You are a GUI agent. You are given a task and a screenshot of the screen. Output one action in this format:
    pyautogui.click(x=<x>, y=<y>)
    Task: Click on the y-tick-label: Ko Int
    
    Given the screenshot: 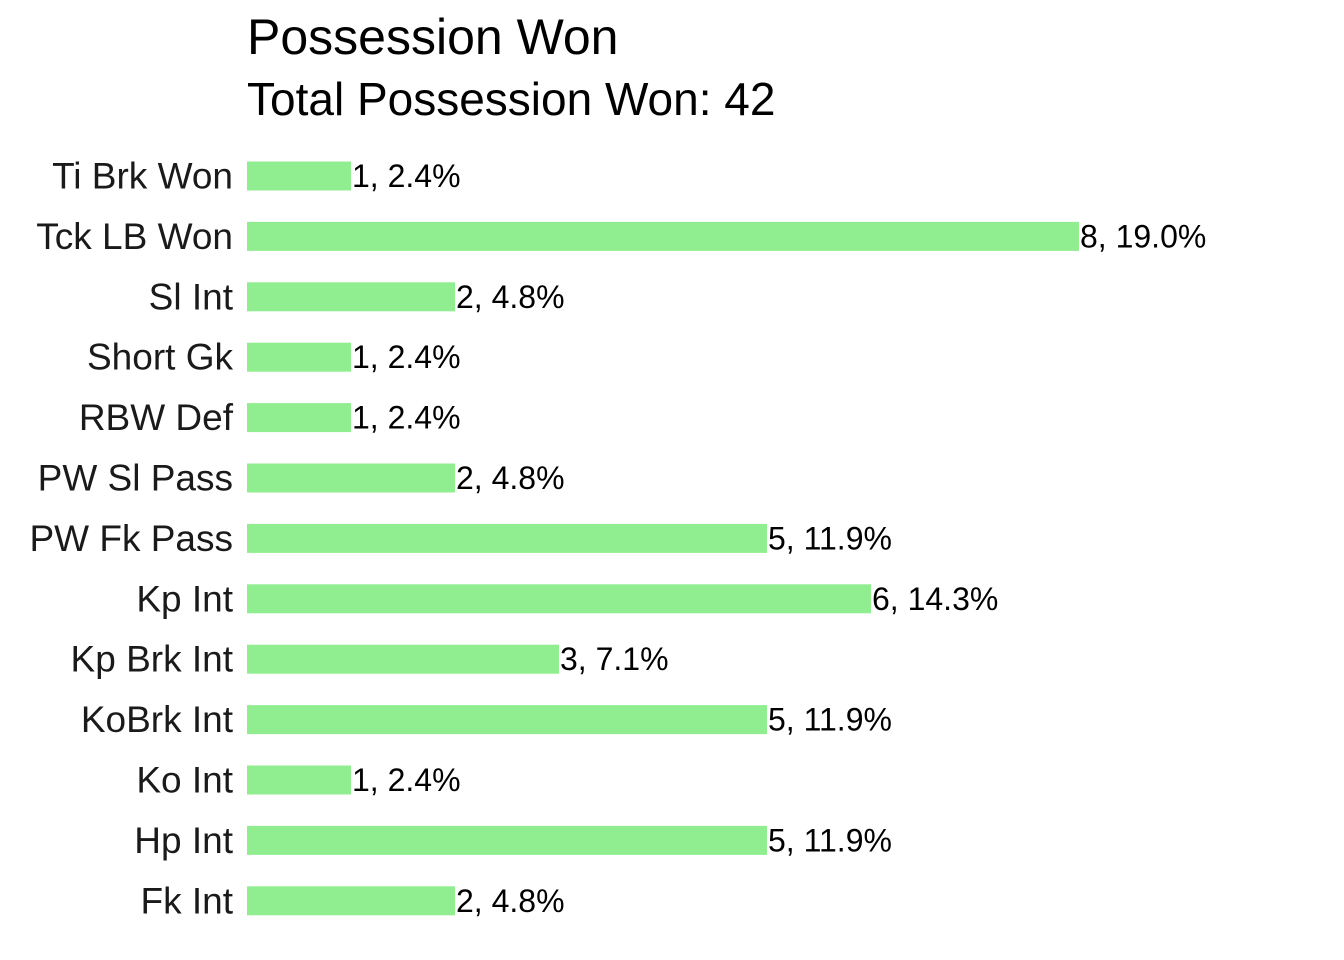 What is the action you would take?
    pyautogui.click(x=184, y=780)
    